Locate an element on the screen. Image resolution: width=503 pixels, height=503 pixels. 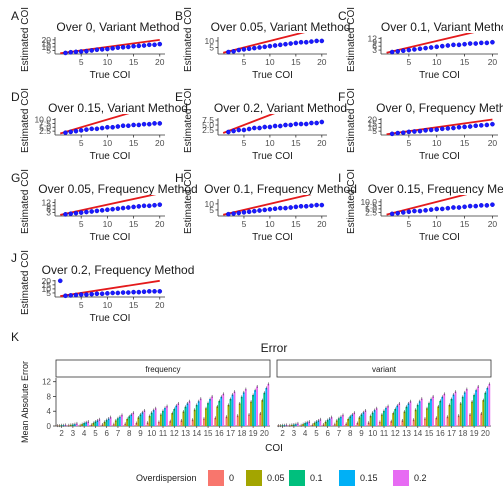
x-tick-label: 2 is located at coordinates (61, 433).